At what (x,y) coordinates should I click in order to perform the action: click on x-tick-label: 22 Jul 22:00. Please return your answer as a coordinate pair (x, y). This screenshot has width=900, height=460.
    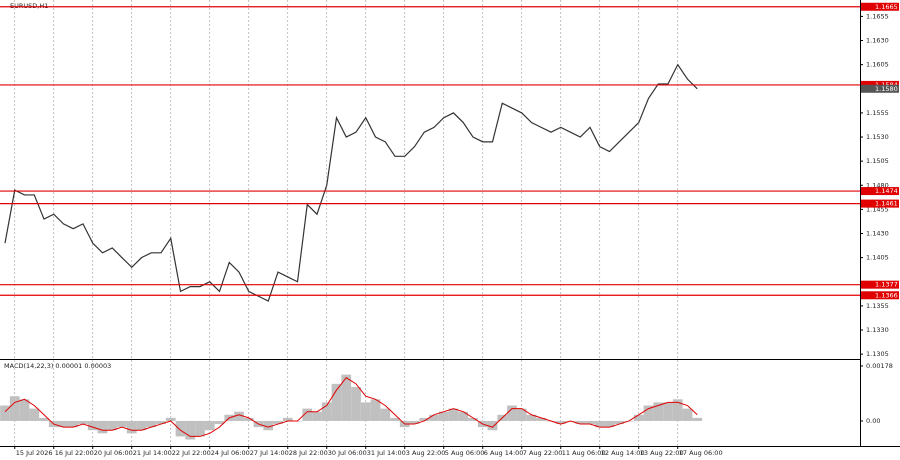
    Looking at the image, I should click on (191, 453).